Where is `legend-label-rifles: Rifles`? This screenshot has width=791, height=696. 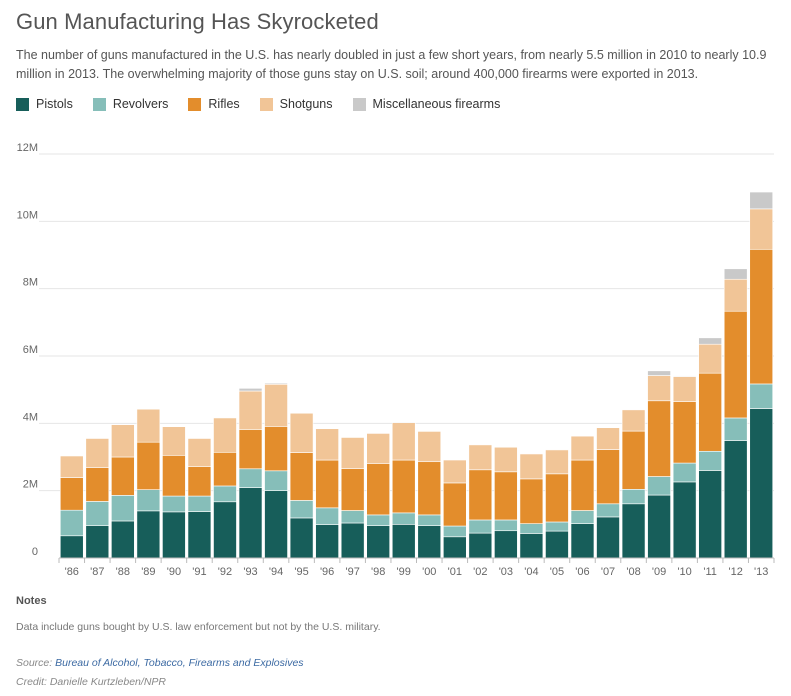
legend-label-rifles: Rifles is located at coordinates (224, 104).